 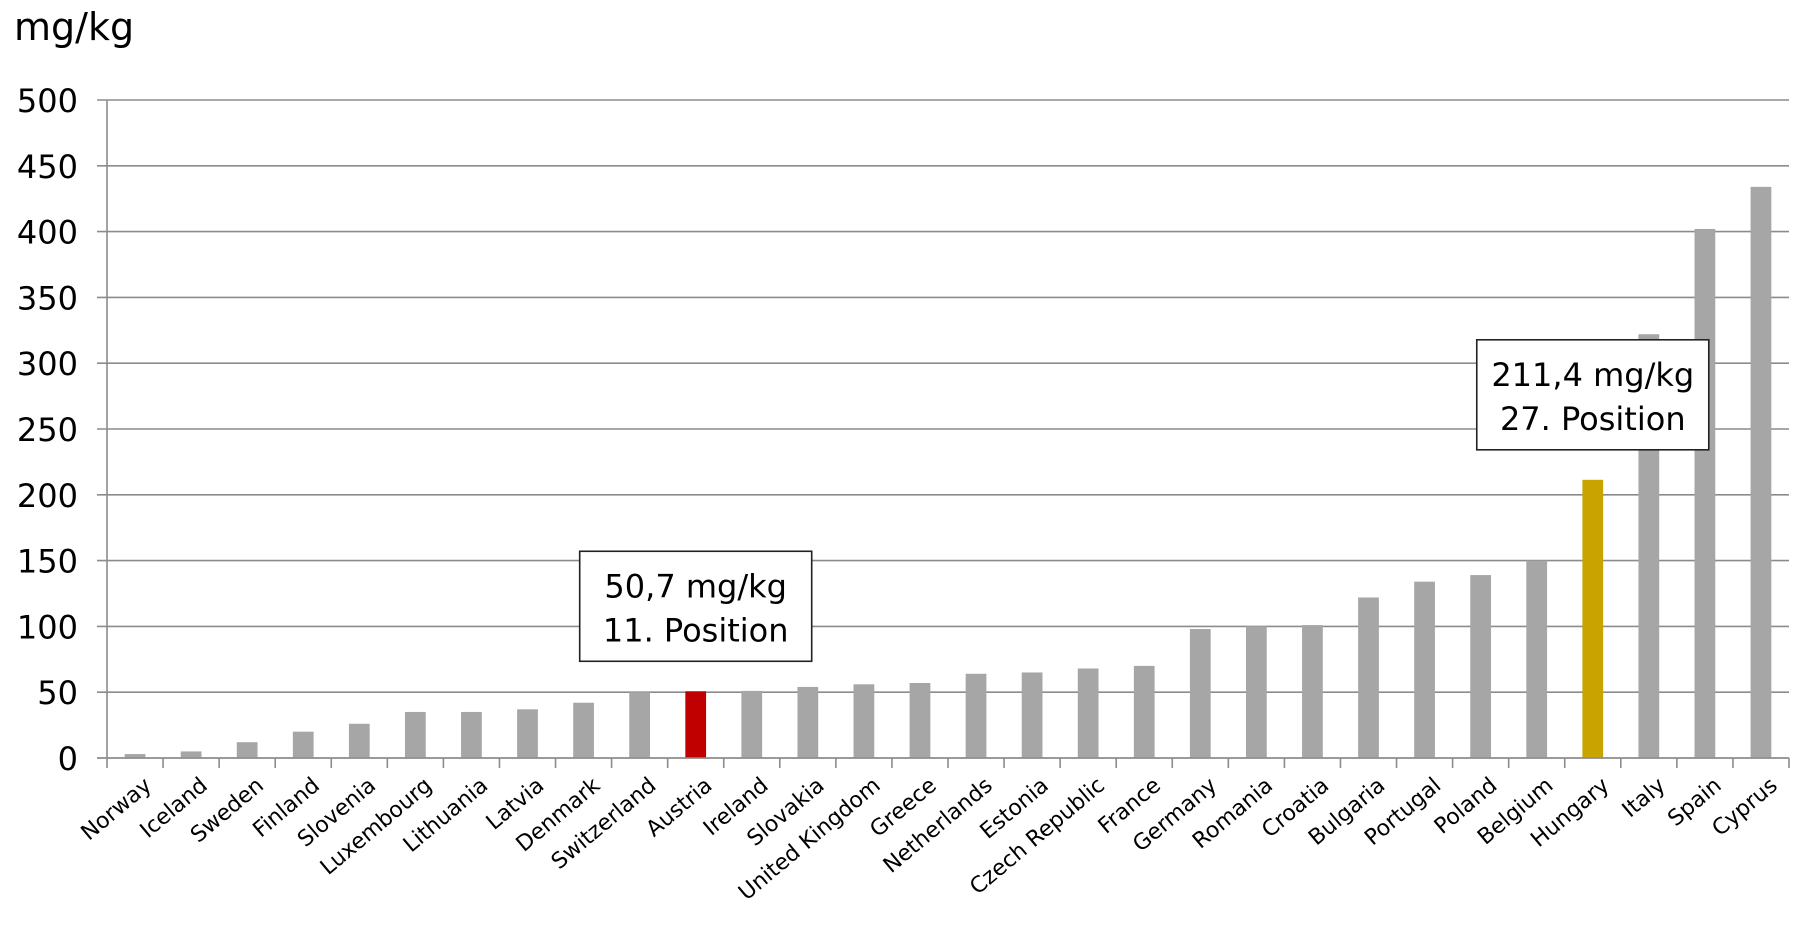 What do you see at coordinates (57, 693) in the screenshot?
I see `y-tick-label: 50` at bounding box center [57, 693].